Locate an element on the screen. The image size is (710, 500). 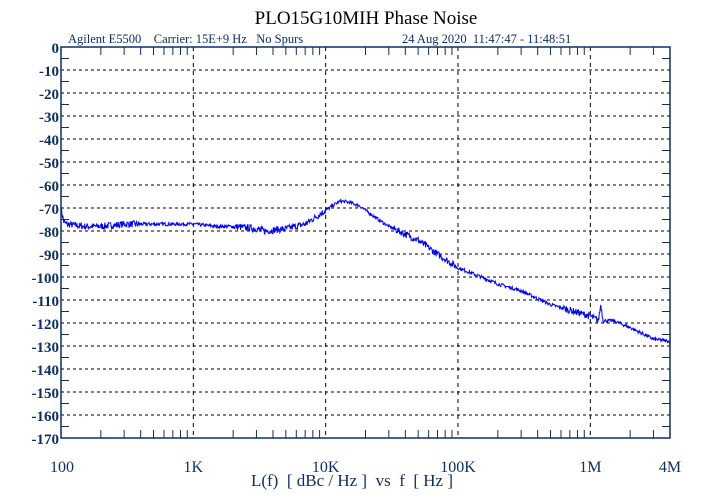
y-tick-label: -140 is located at coordinates (46, 371).